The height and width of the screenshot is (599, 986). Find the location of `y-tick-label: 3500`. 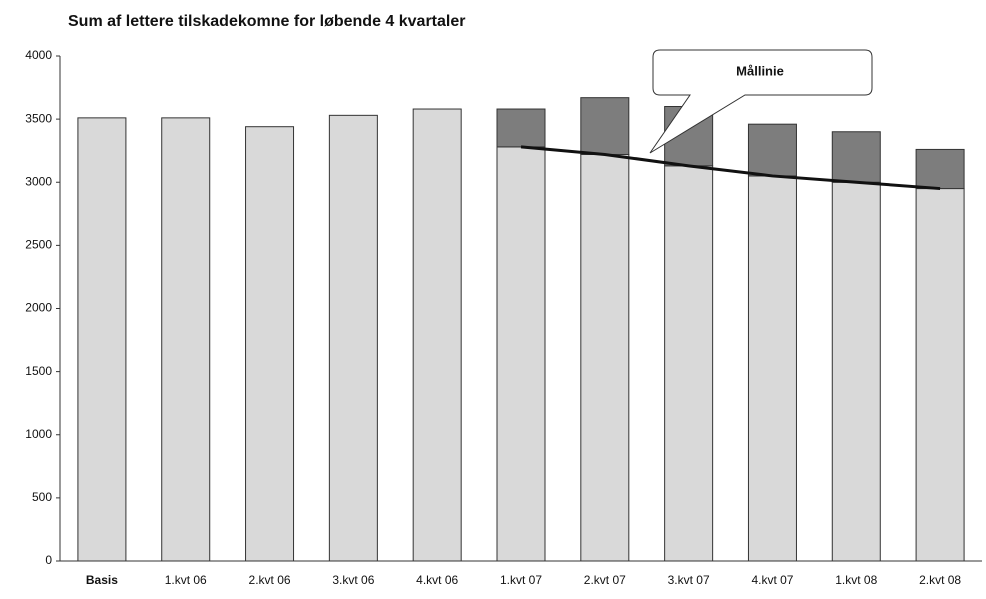

y-tick-label: 3500 is located at coordinates (38, 118).